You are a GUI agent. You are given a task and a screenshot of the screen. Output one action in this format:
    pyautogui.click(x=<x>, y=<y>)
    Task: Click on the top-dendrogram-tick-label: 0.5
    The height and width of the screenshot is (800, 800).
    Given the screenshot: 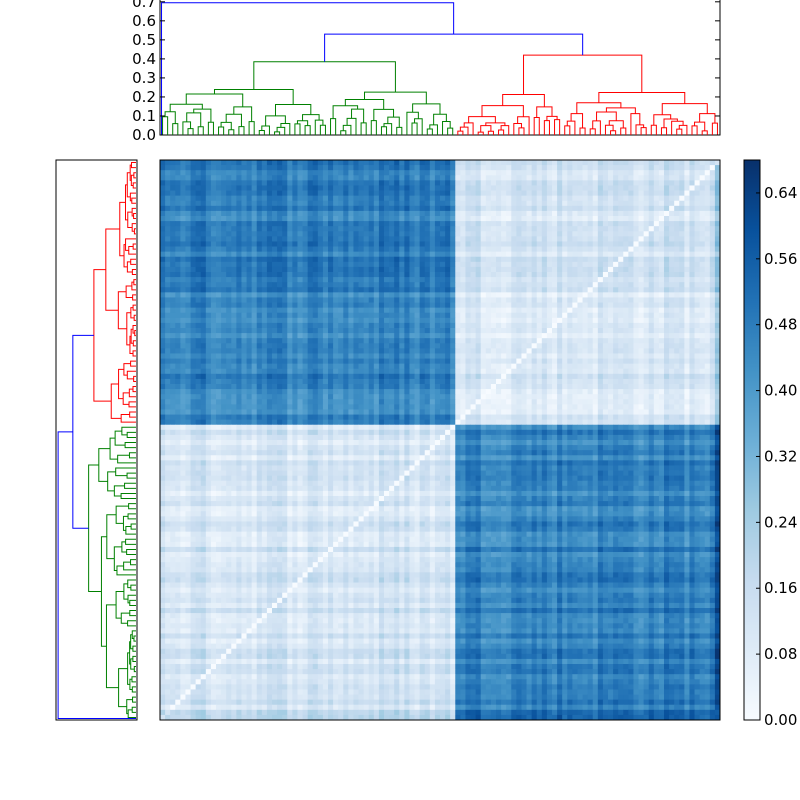 What is the action you would take?
    pyautogui.click(x=144, y=40)
    